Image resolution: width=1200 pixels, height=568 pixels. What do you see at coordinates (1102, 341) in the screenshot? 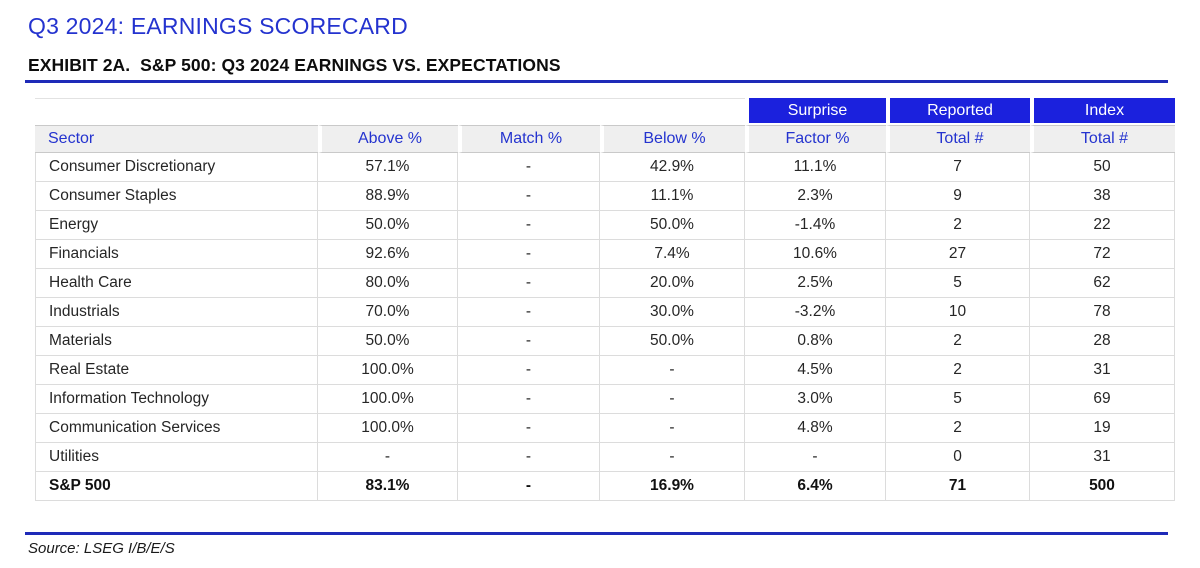
I see `value-cell: 28` at bounding box center [1102, 341].